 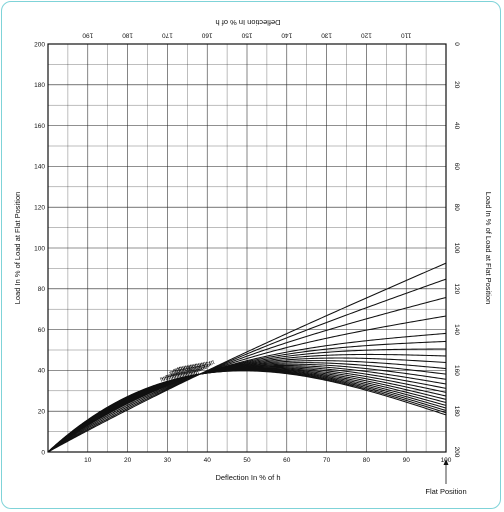 What do you see at coordinates (39, 208) in the screenshot?
I see `y-tick-label: 120` at bounding box center [39, 208].